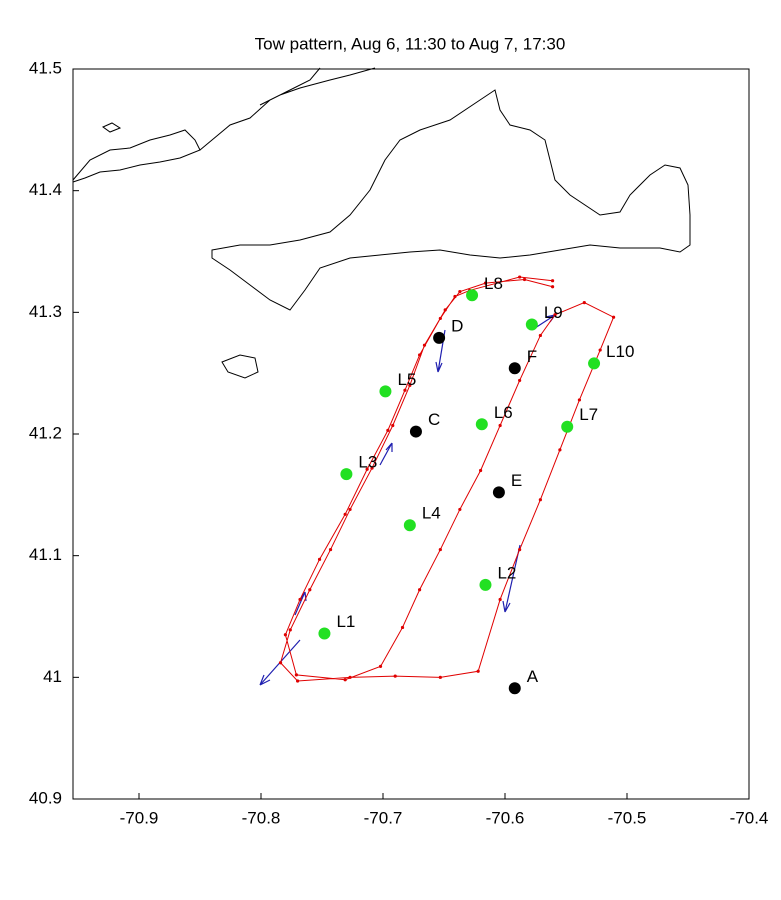 The width and height of the screenshot is (781, 900). Describe the element at coordinates (620, 351) in the screenshot. I see `station-label: L10` at that location.